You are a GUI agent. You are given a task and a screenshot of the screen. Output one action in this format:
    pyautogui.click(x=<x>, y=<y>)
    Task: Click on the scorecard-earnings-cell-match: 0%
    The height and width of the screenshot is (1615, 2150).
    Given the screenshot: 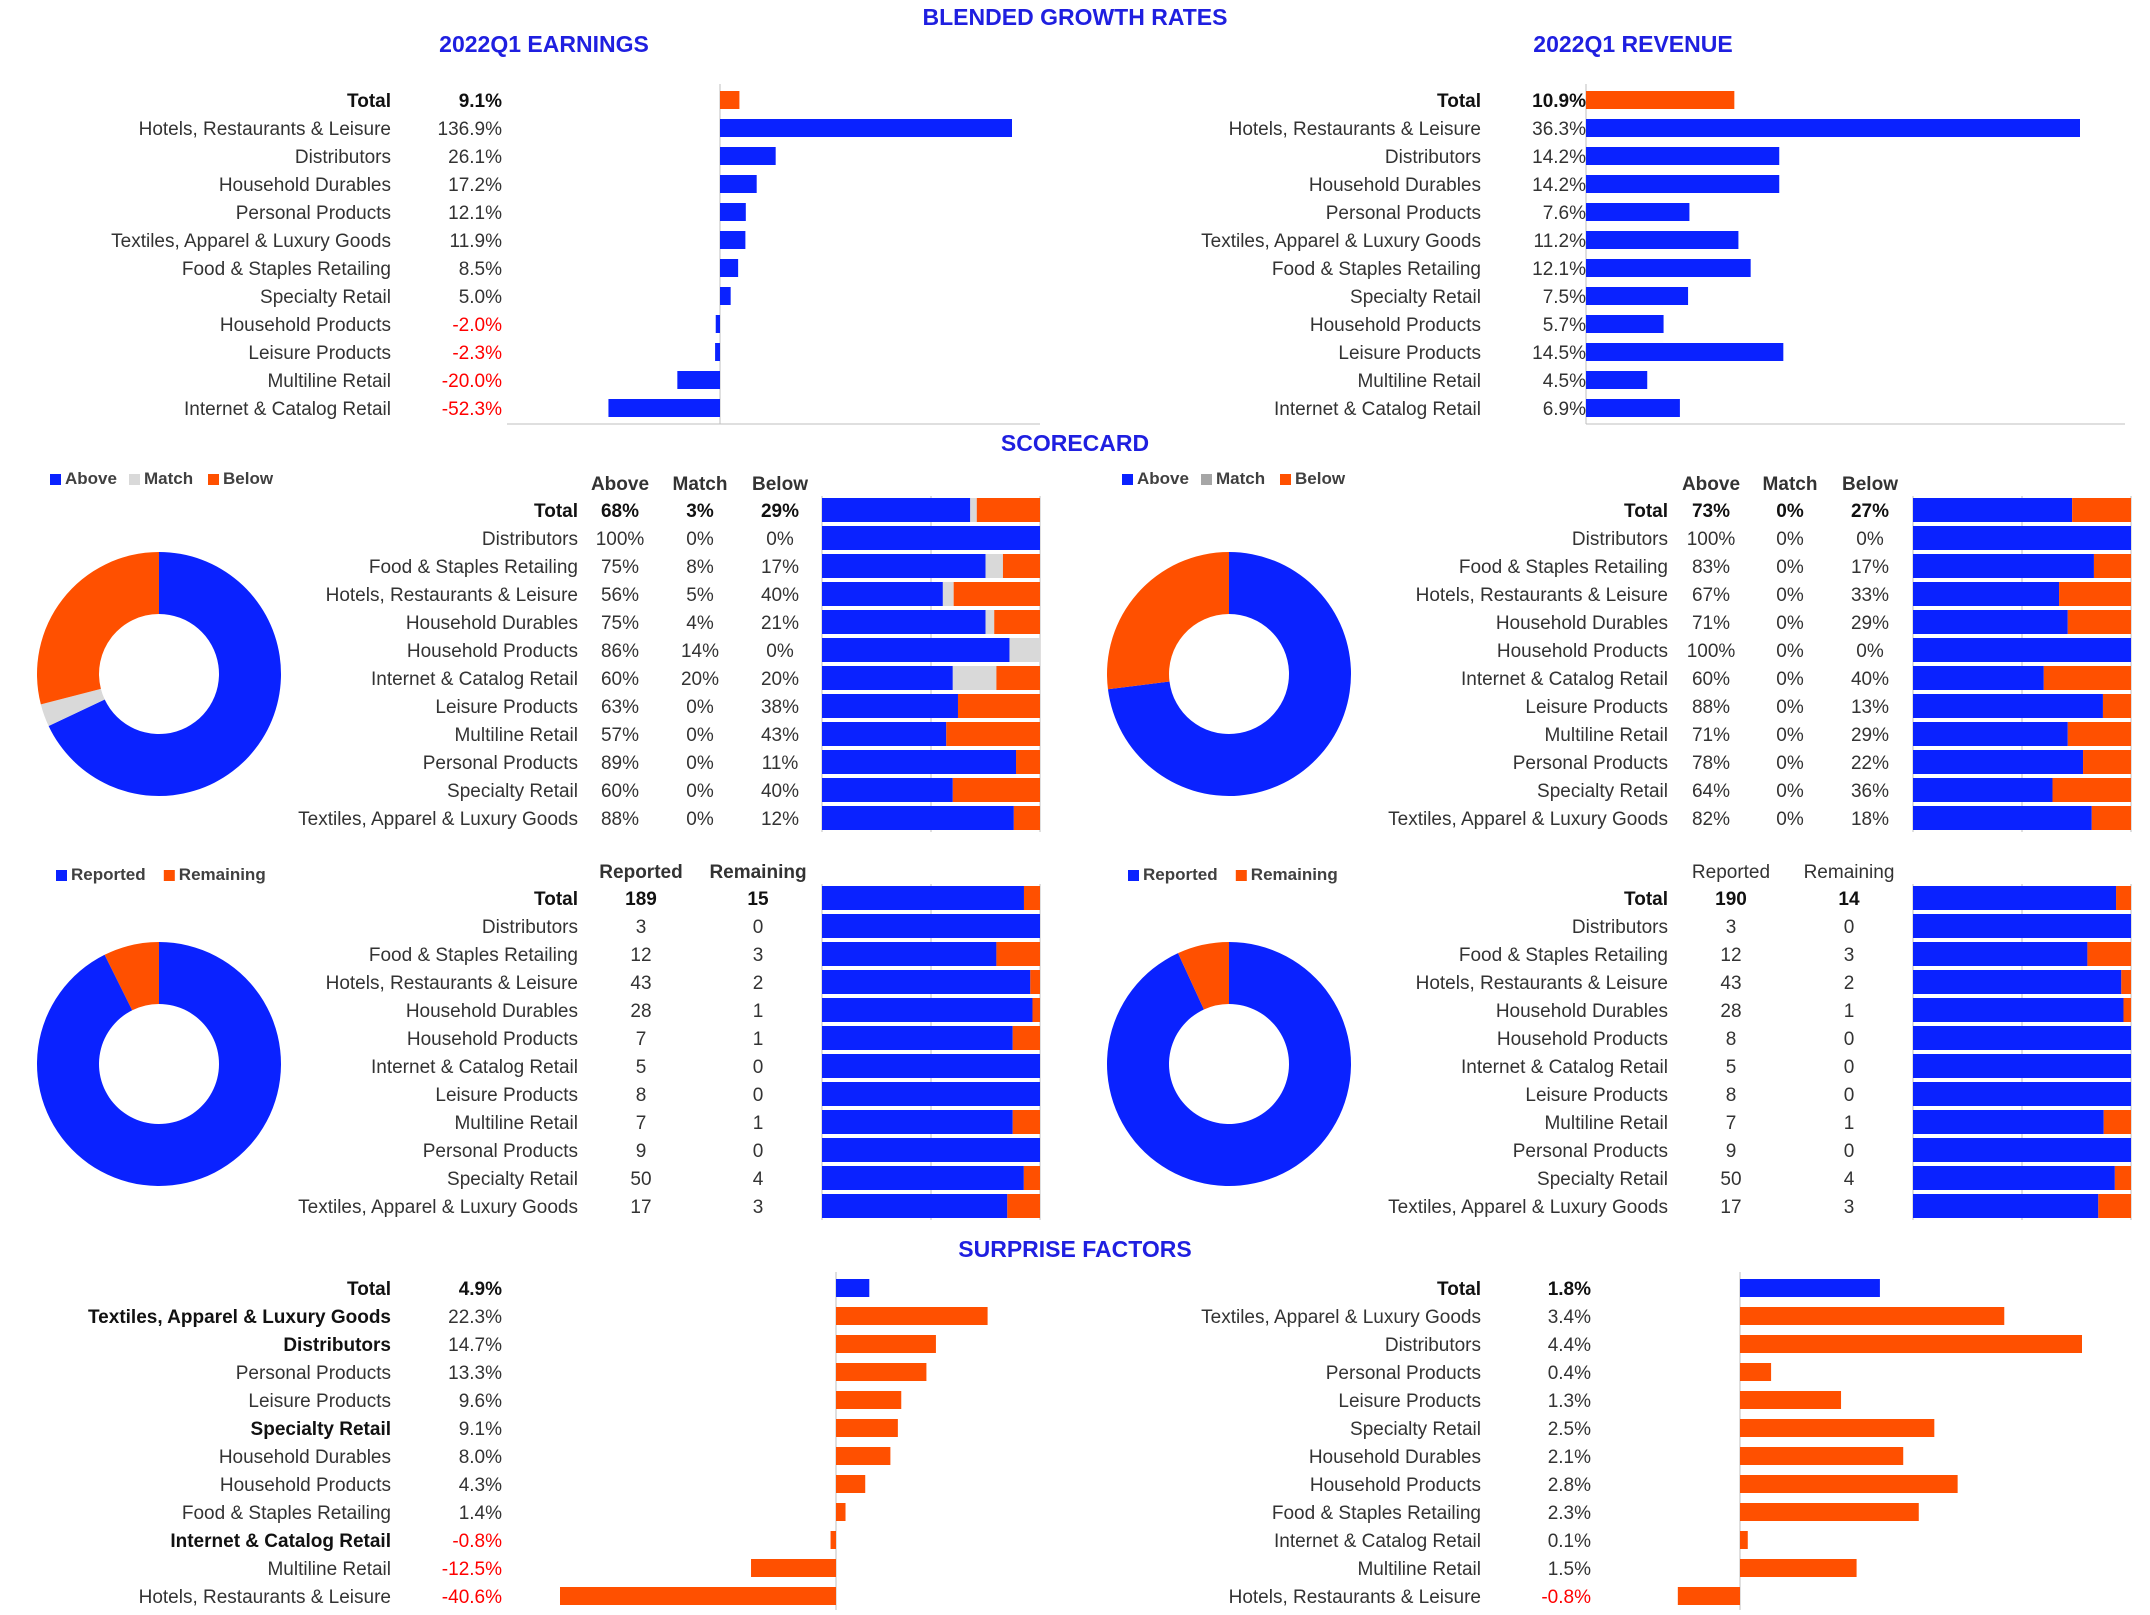 What is the action you would take?
    pyautogui.click(x=700, y=735)
    